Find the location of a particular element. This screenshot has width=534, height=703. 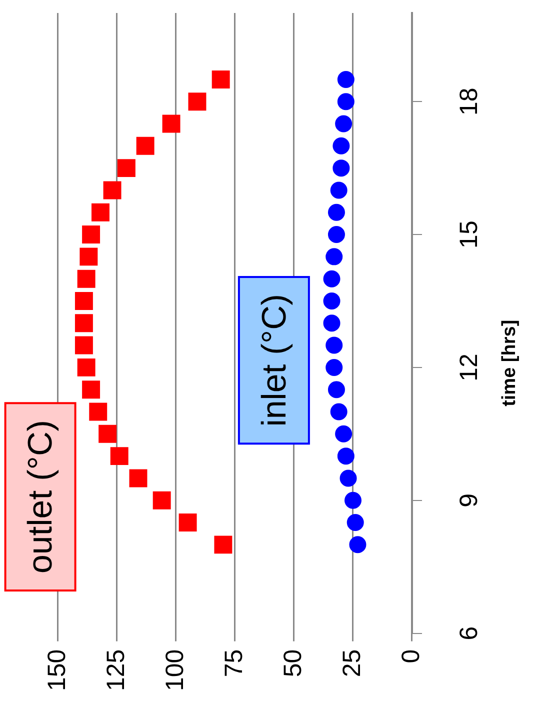

y-axis-title: time [hrs] is located at coordinates (509, 363).